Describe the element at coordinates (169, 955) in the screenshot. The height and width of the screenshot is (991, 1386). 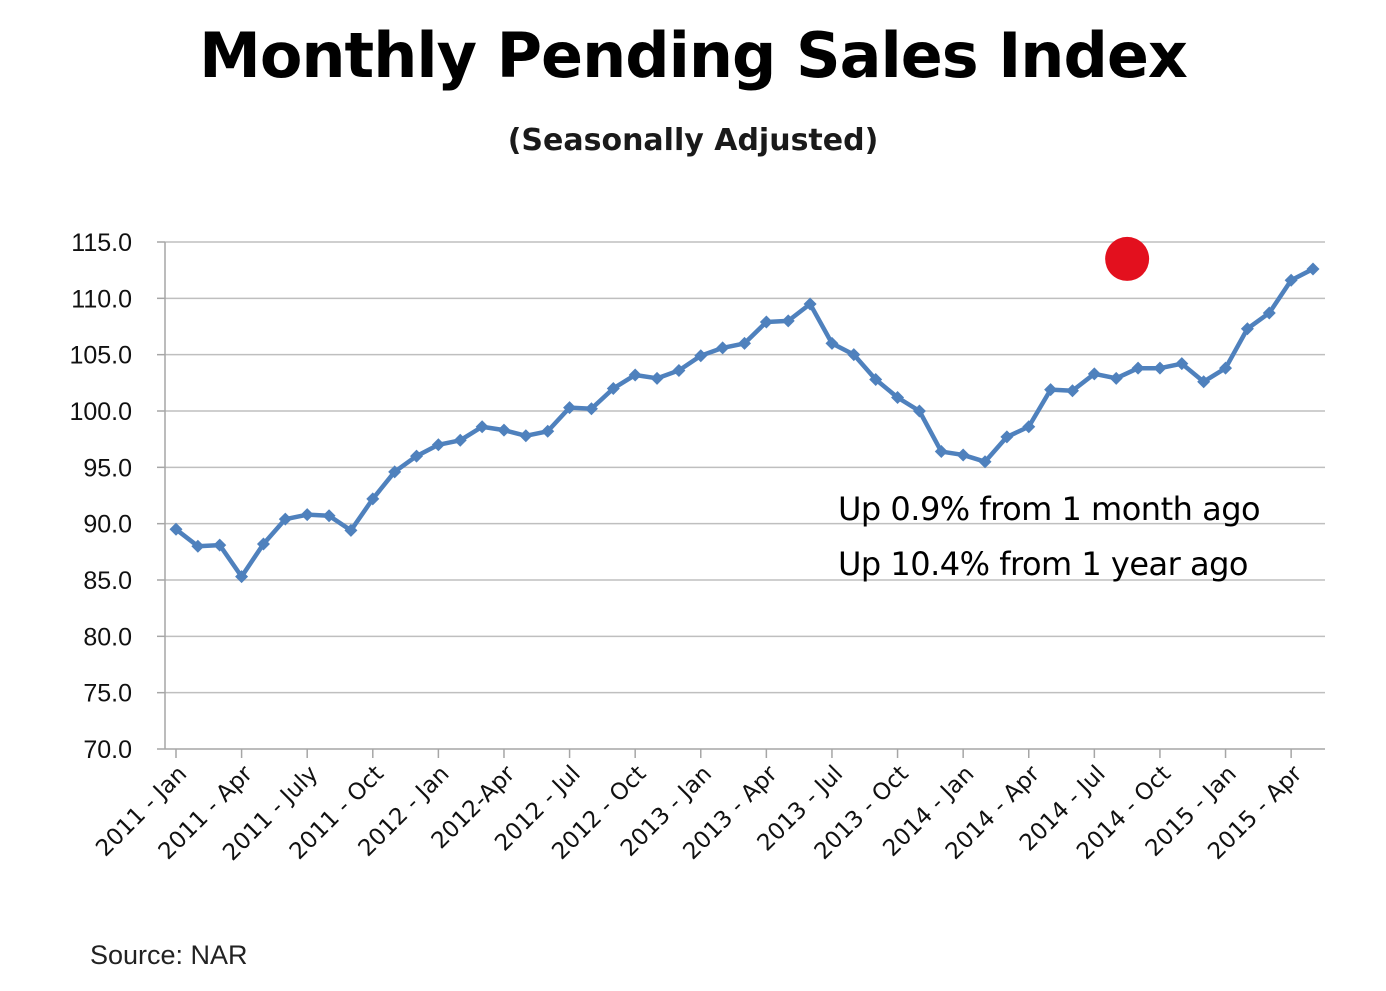
I see `source-note: Source: NAR` at that location.